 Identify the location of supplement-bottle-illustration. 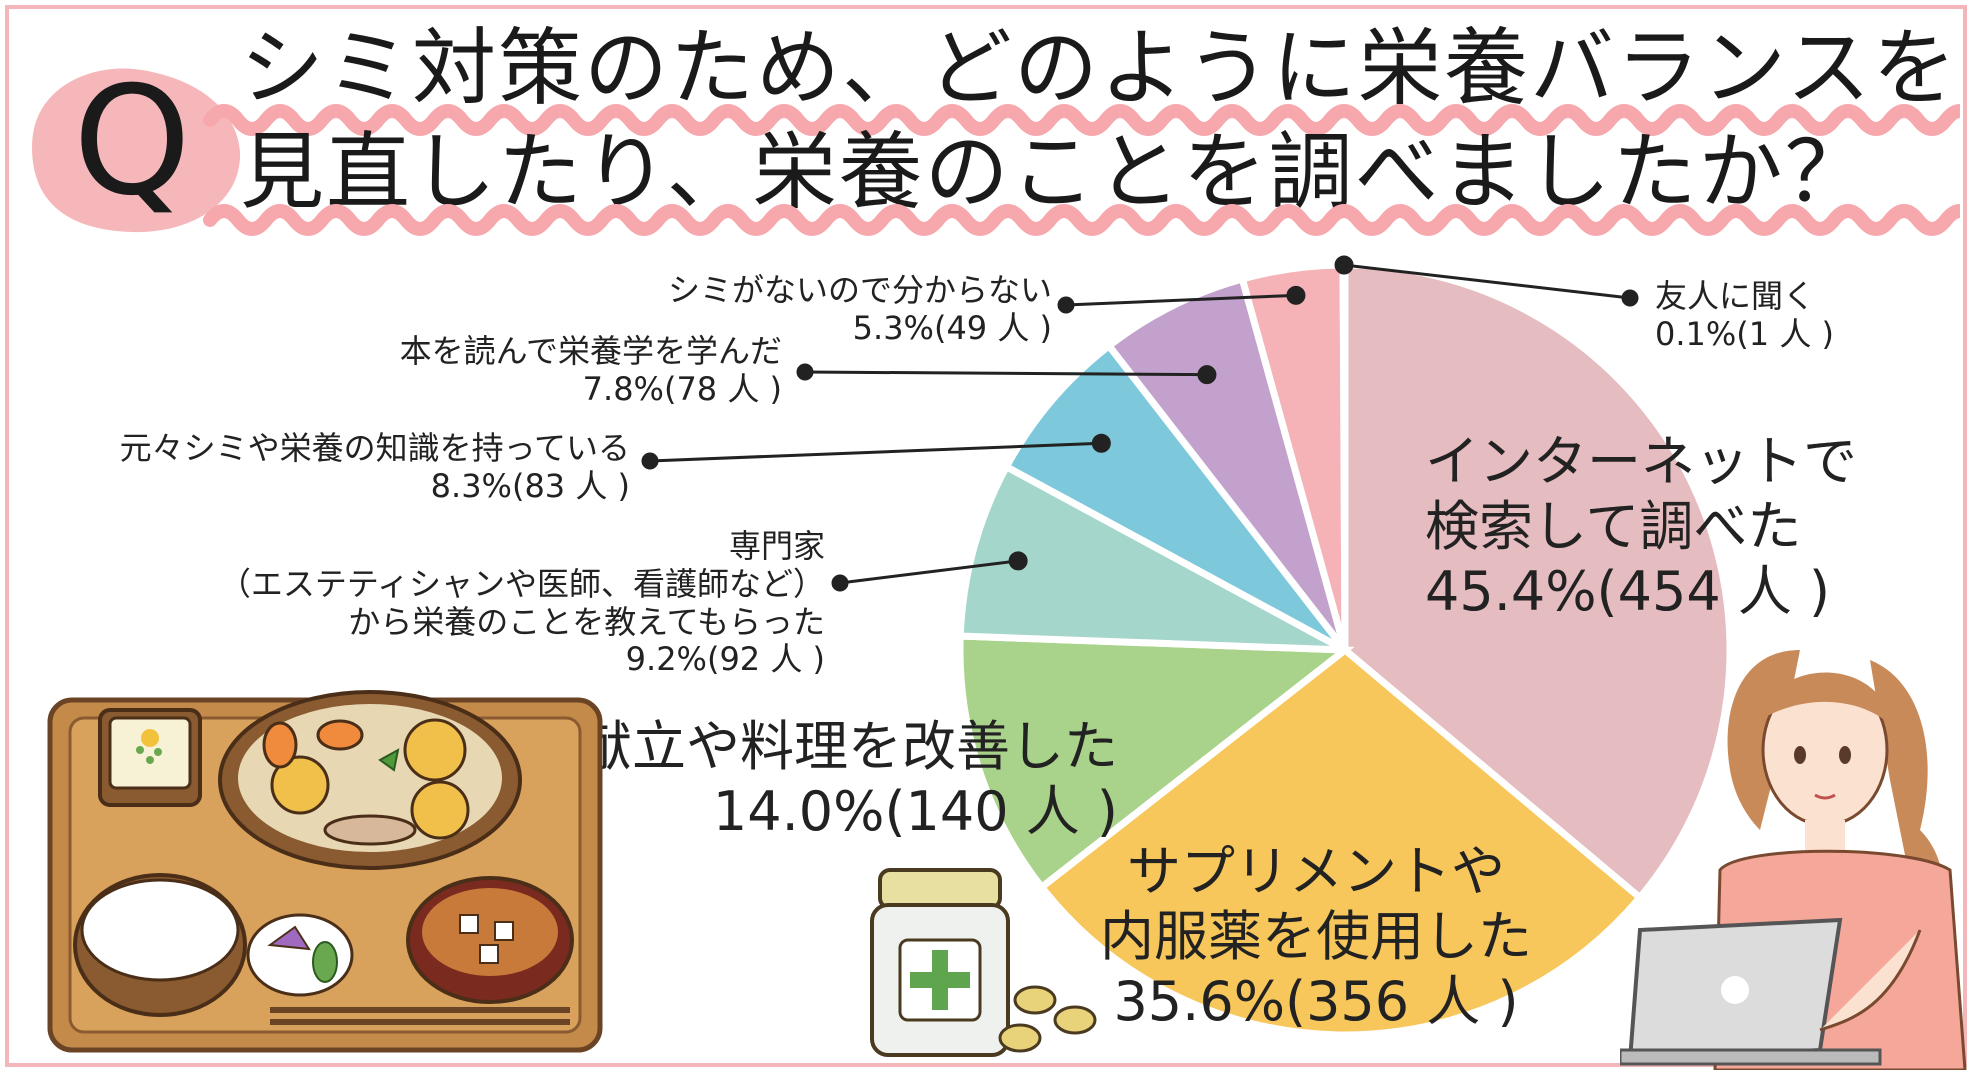
(983, 962).